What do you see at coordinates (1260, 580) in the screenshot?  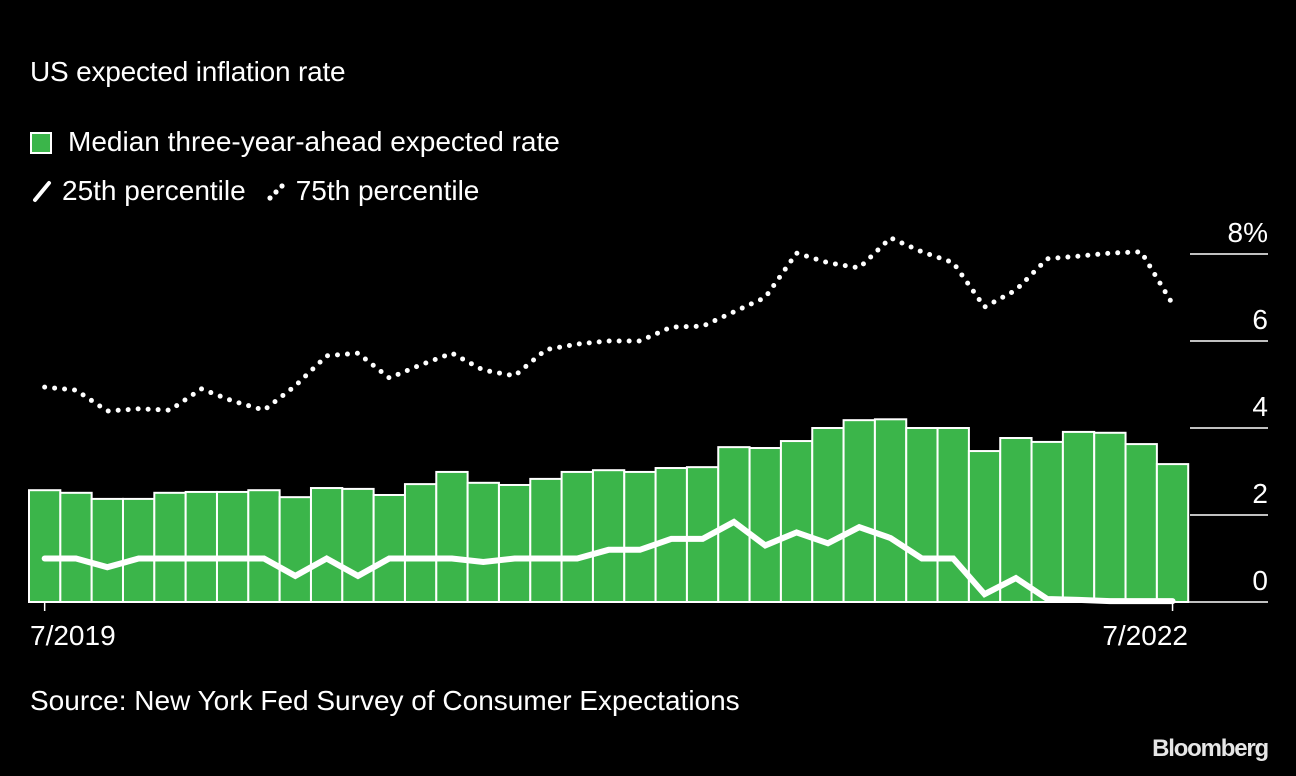 I see `y-tick-label: 0` at bounding box center [1260, 580].